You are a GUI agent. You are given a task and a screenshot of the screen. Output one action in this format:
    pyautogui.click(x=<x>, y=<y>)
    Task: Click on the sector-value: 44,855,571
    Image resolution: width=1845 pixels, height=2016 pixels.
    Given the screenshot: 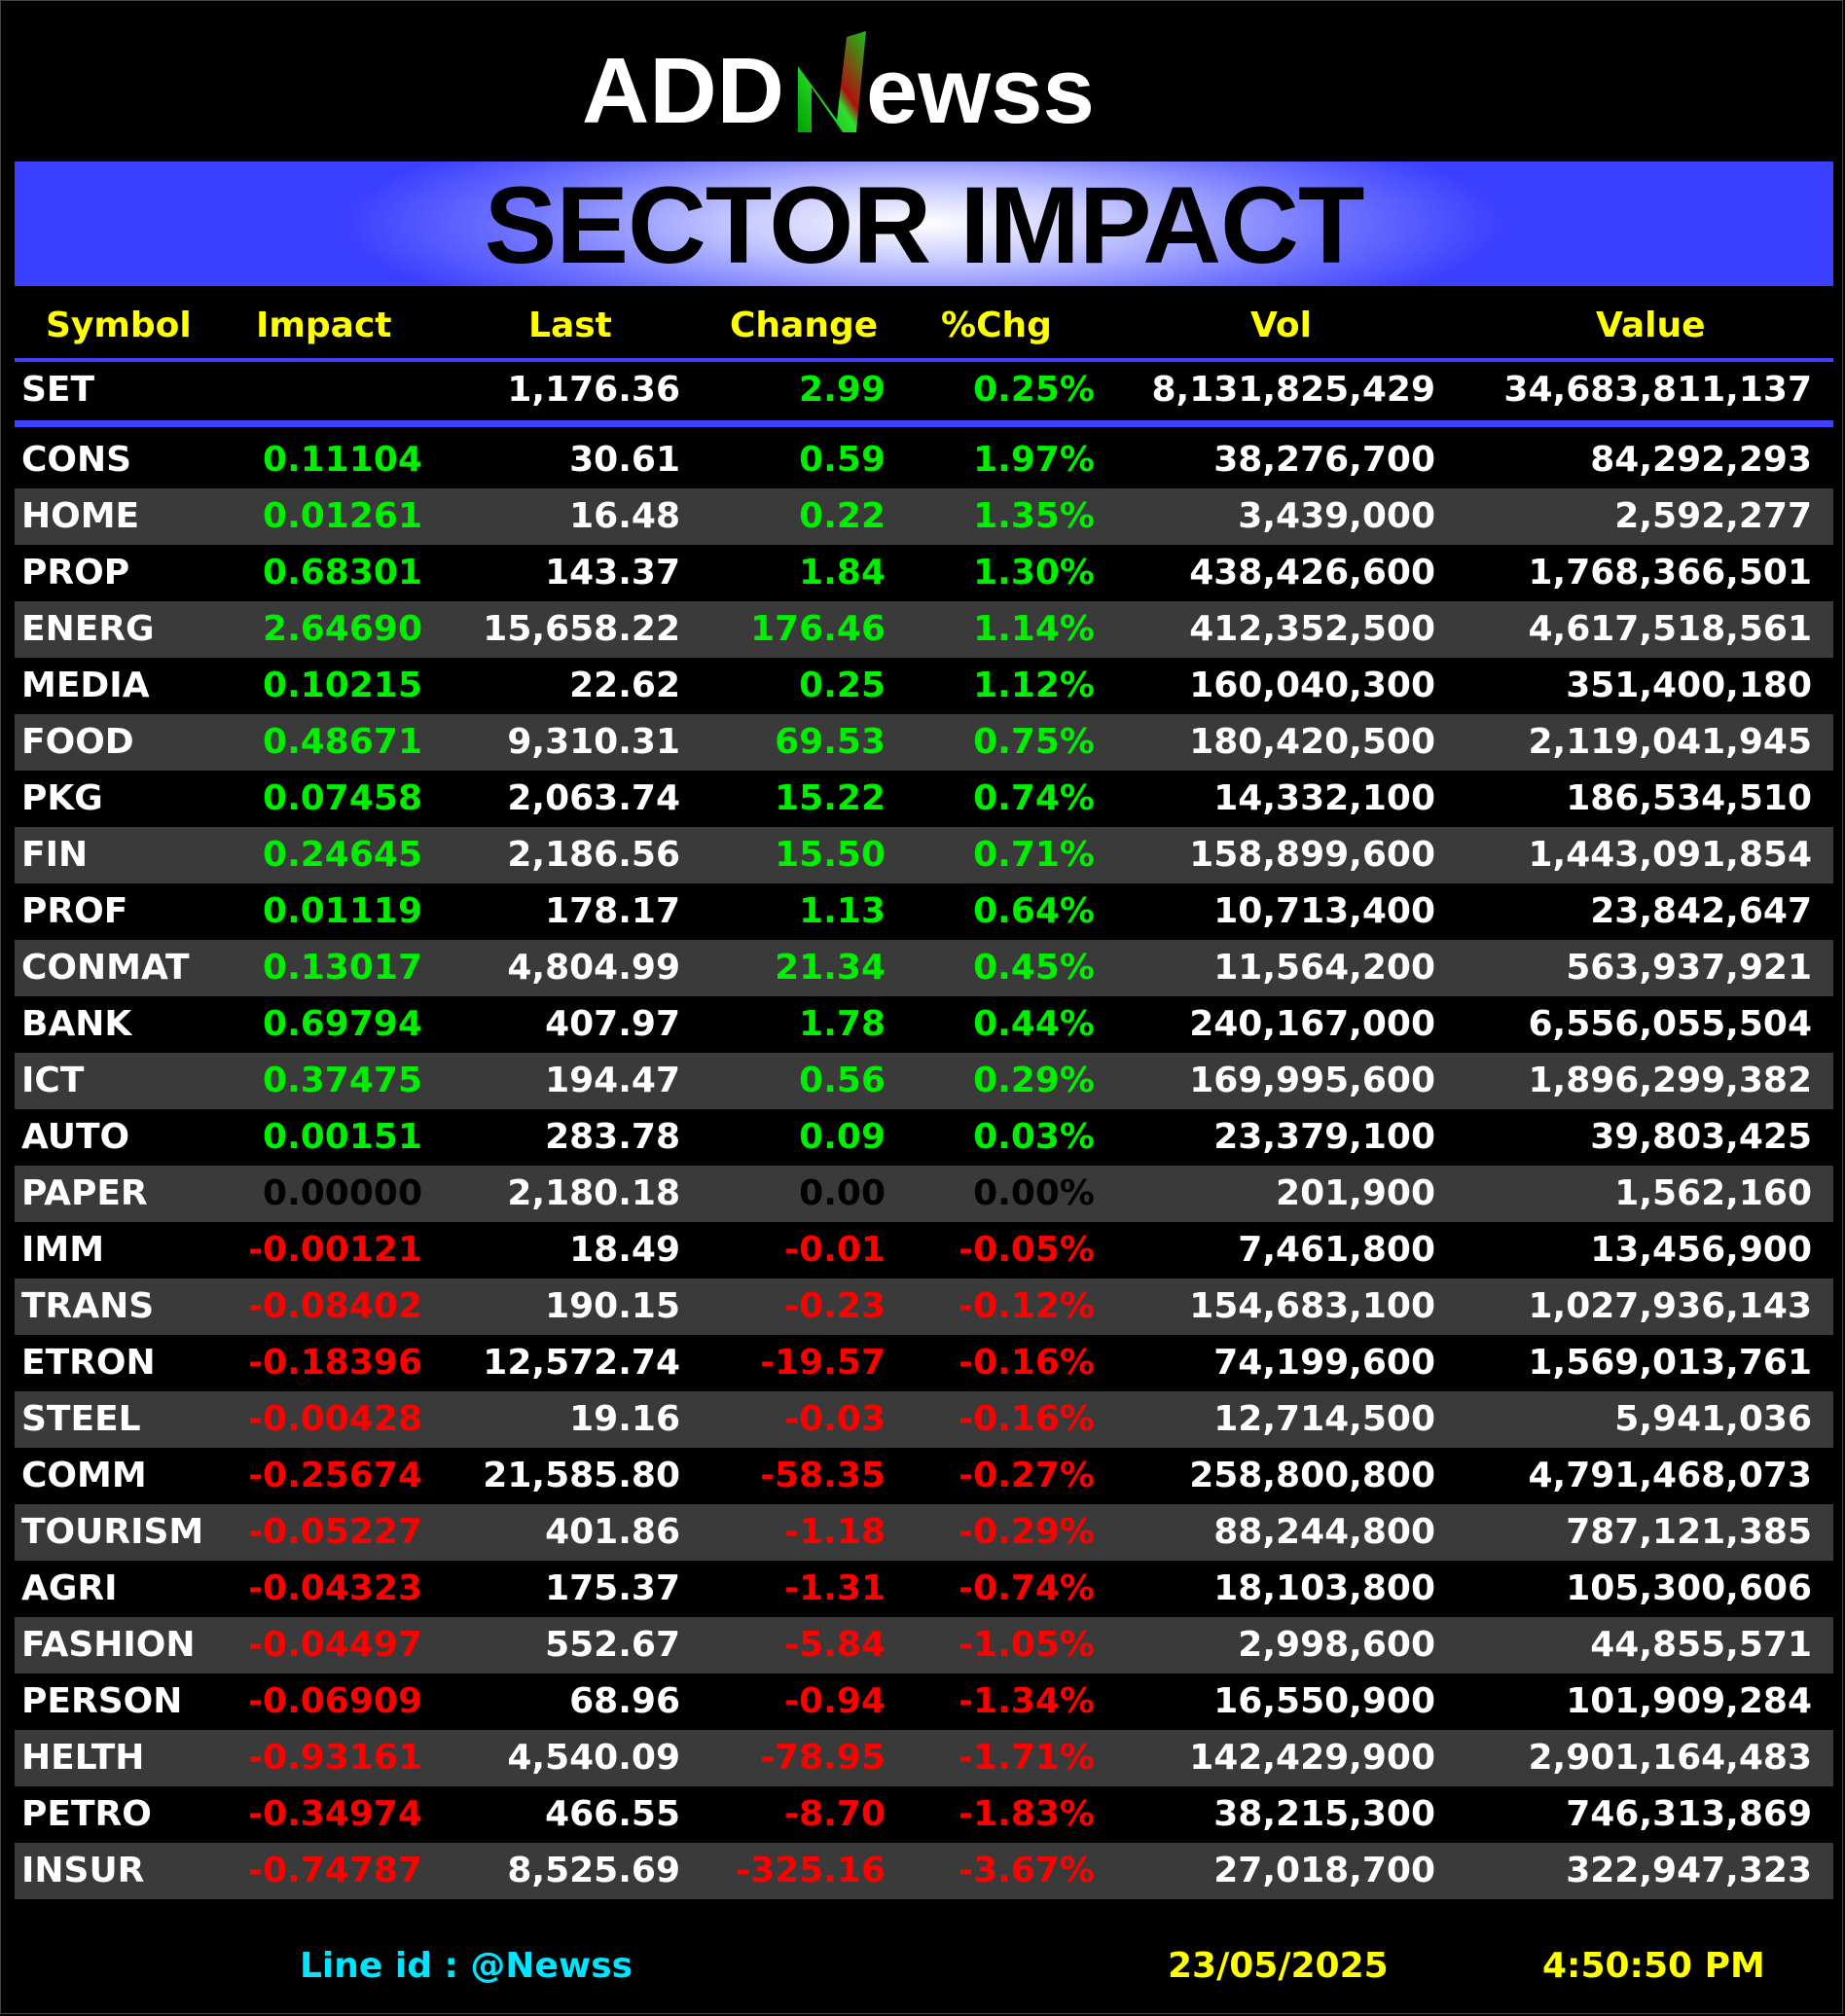 What is the action you would take?
    pyautogui.click(x=1701, y=1645)
    